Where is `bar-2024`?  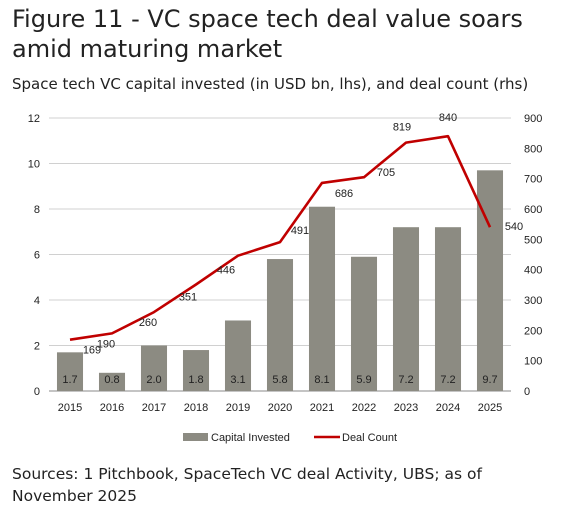 bar-2024 is located at coordinates (448, 309).